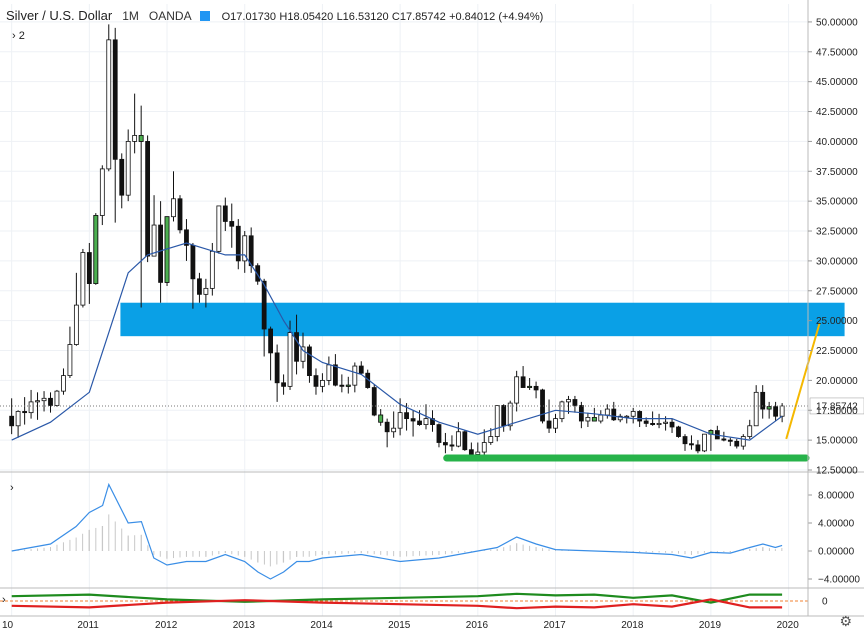 The height and width of the screenshot is (632, 864). I want to click on y-tick-label: 20.00000, so click(837, 381).